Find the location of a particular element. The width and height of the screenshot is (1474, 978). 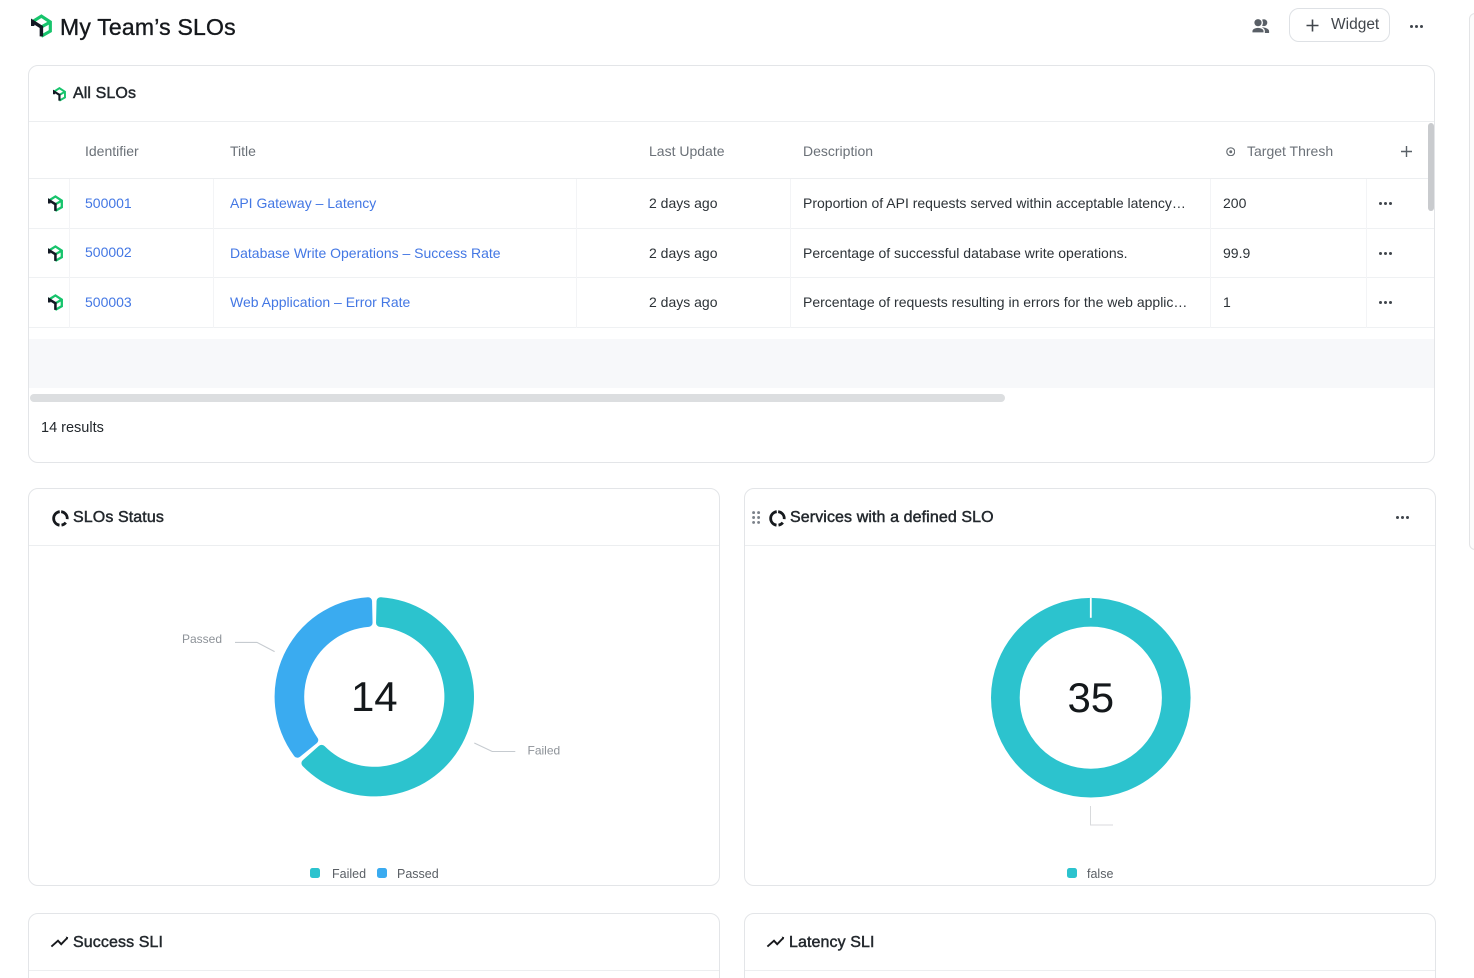

svg-text: Passed is located at coordinates (202, 639).